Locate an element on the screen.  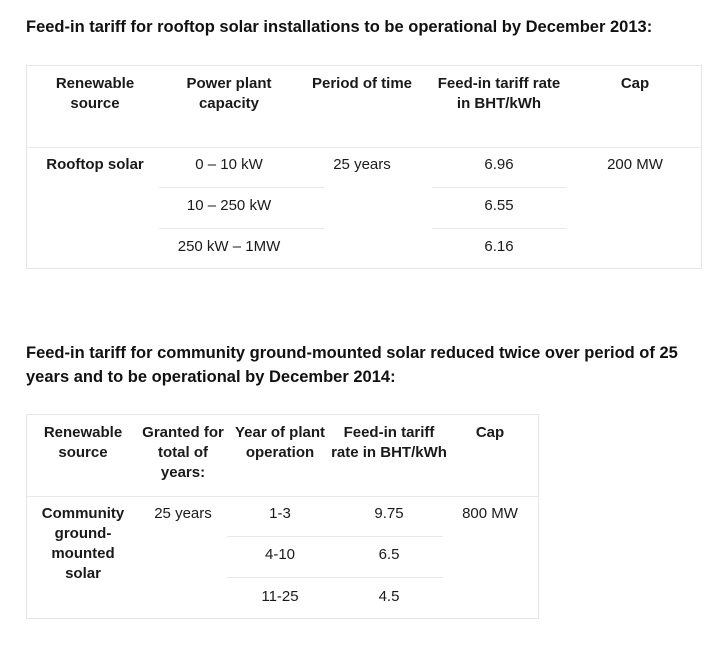
header-year-of-plant-operation: Year of plant operation is located at coordinates (280, 442).